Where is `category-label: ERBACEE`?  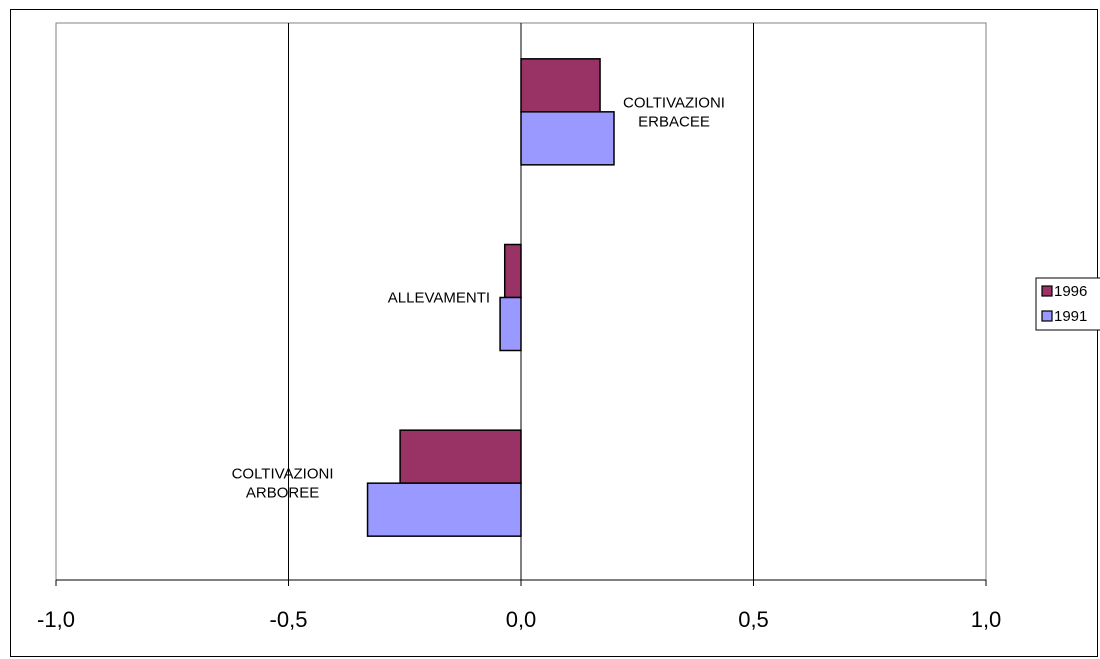
category-label: ERBACEE is located at coordinates (674, 121).